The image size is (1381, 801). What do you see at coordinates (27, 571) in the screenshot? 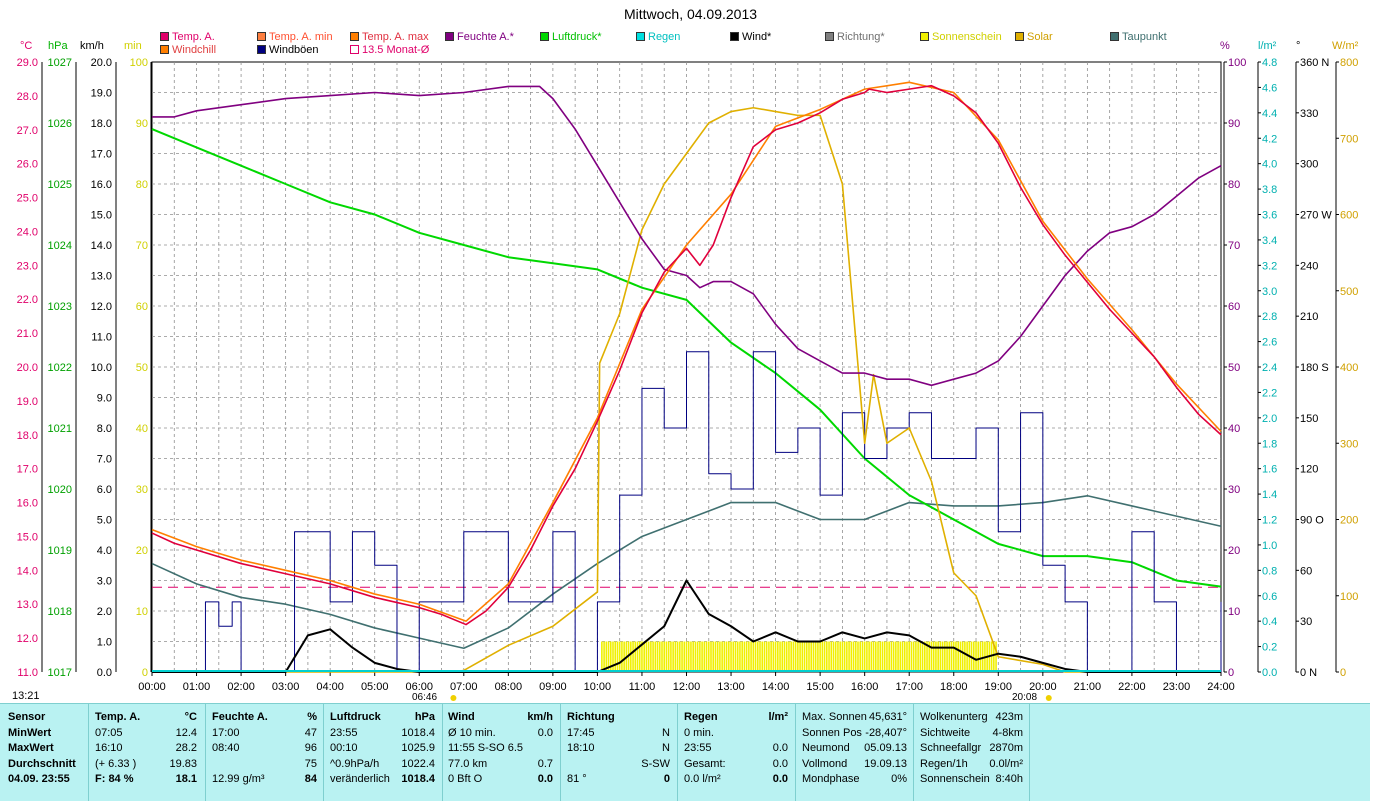
I see `temp-tick-label: 14.0` at bounding box center [27, 571].